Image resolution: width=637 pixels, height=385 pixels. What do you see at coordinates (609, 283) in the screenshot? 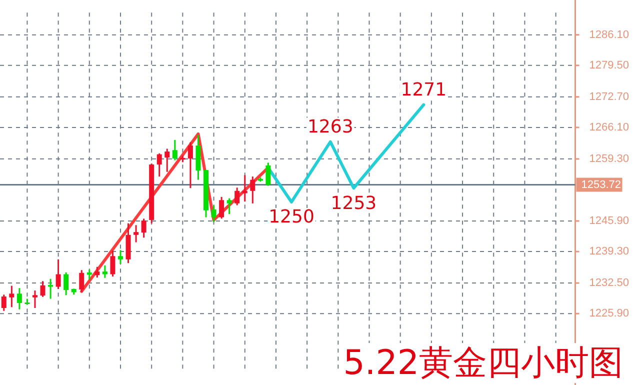
I see `y-tick-label: 1232.50` at bounding box center [609, 283].